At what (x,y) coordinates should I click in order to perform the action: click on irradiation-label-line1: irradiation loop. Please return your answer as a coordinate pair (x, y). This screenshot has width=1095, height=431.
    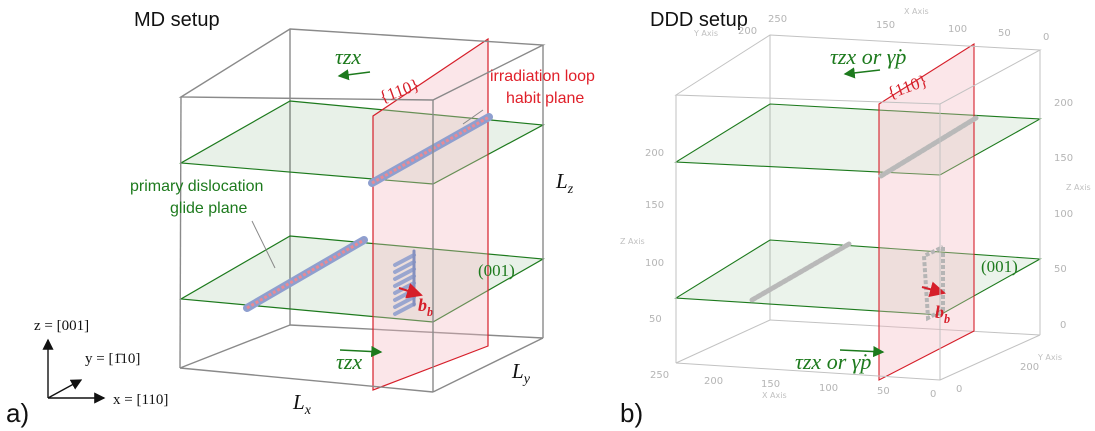
    Looking at the image, I should click on (542, 76).